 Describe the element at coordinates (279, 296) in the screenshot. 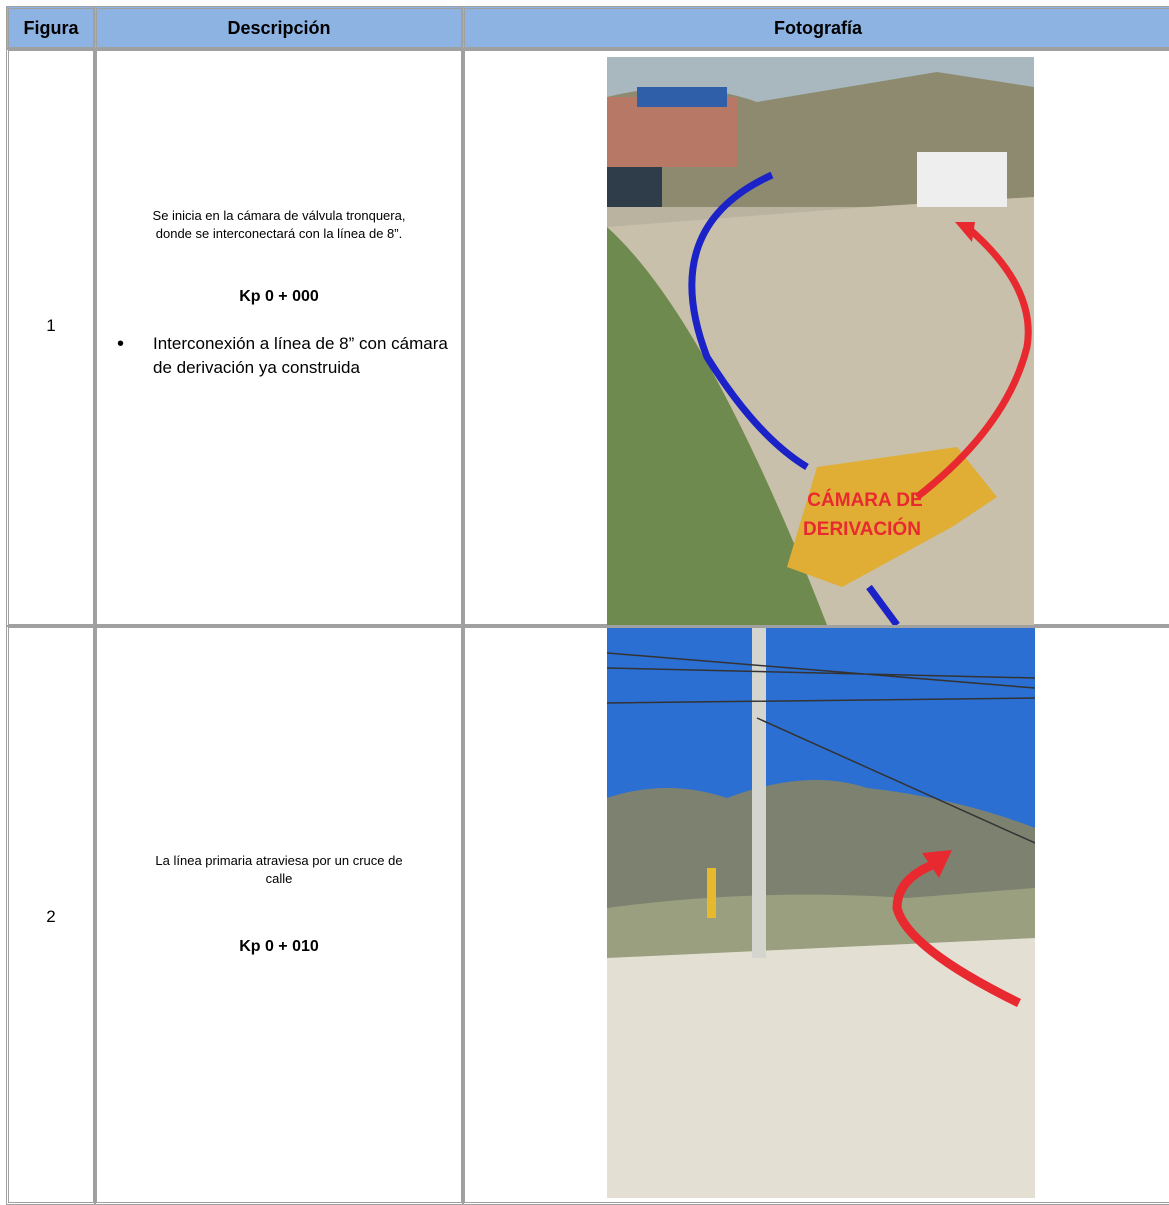

I see `kp: Kp 0 + 000` at that location.